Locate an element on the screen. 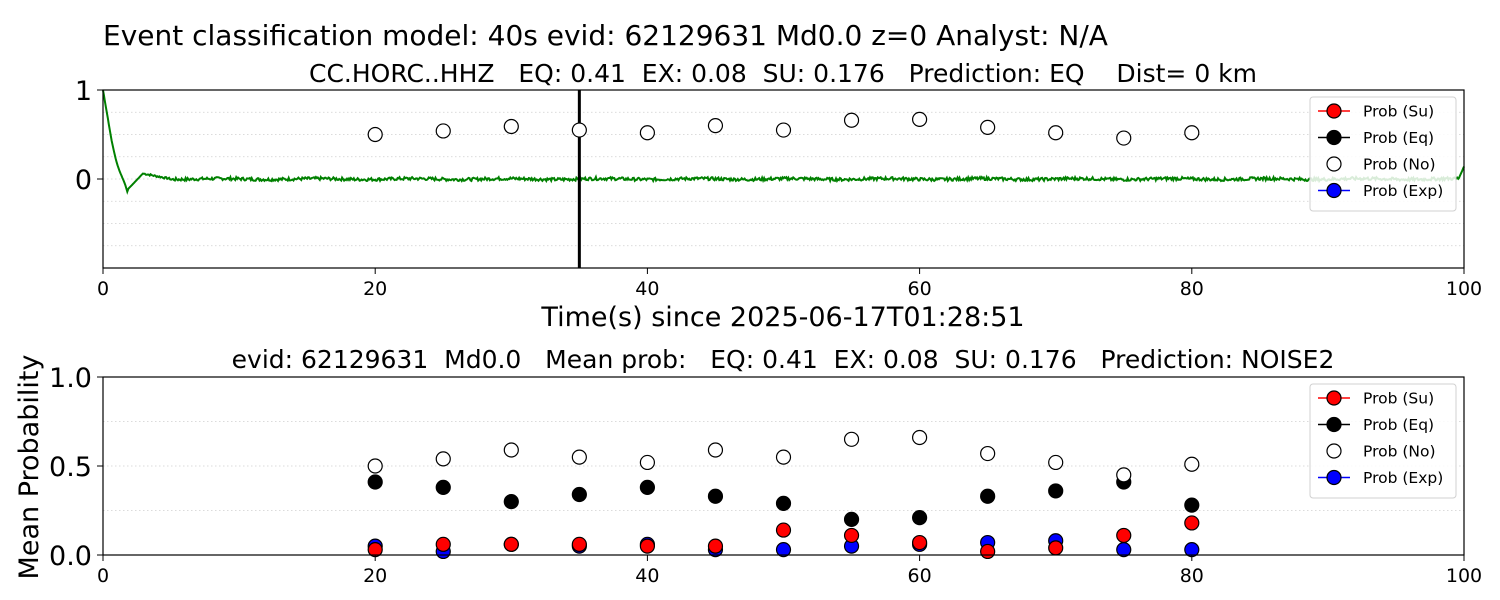  mean-prob-legend-marker-prob-exp is located at coordinates (1334, 477).